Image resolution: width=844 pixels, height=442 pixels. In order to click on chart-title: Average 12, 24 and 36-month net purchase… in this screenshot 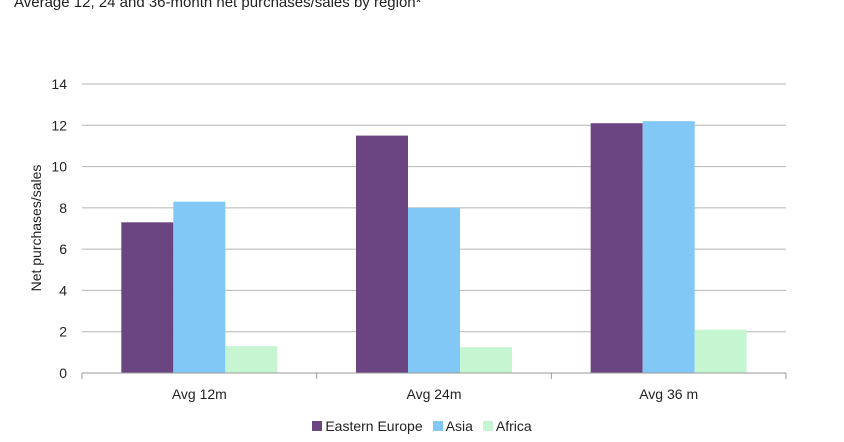, I will do `click(218, 5)`.